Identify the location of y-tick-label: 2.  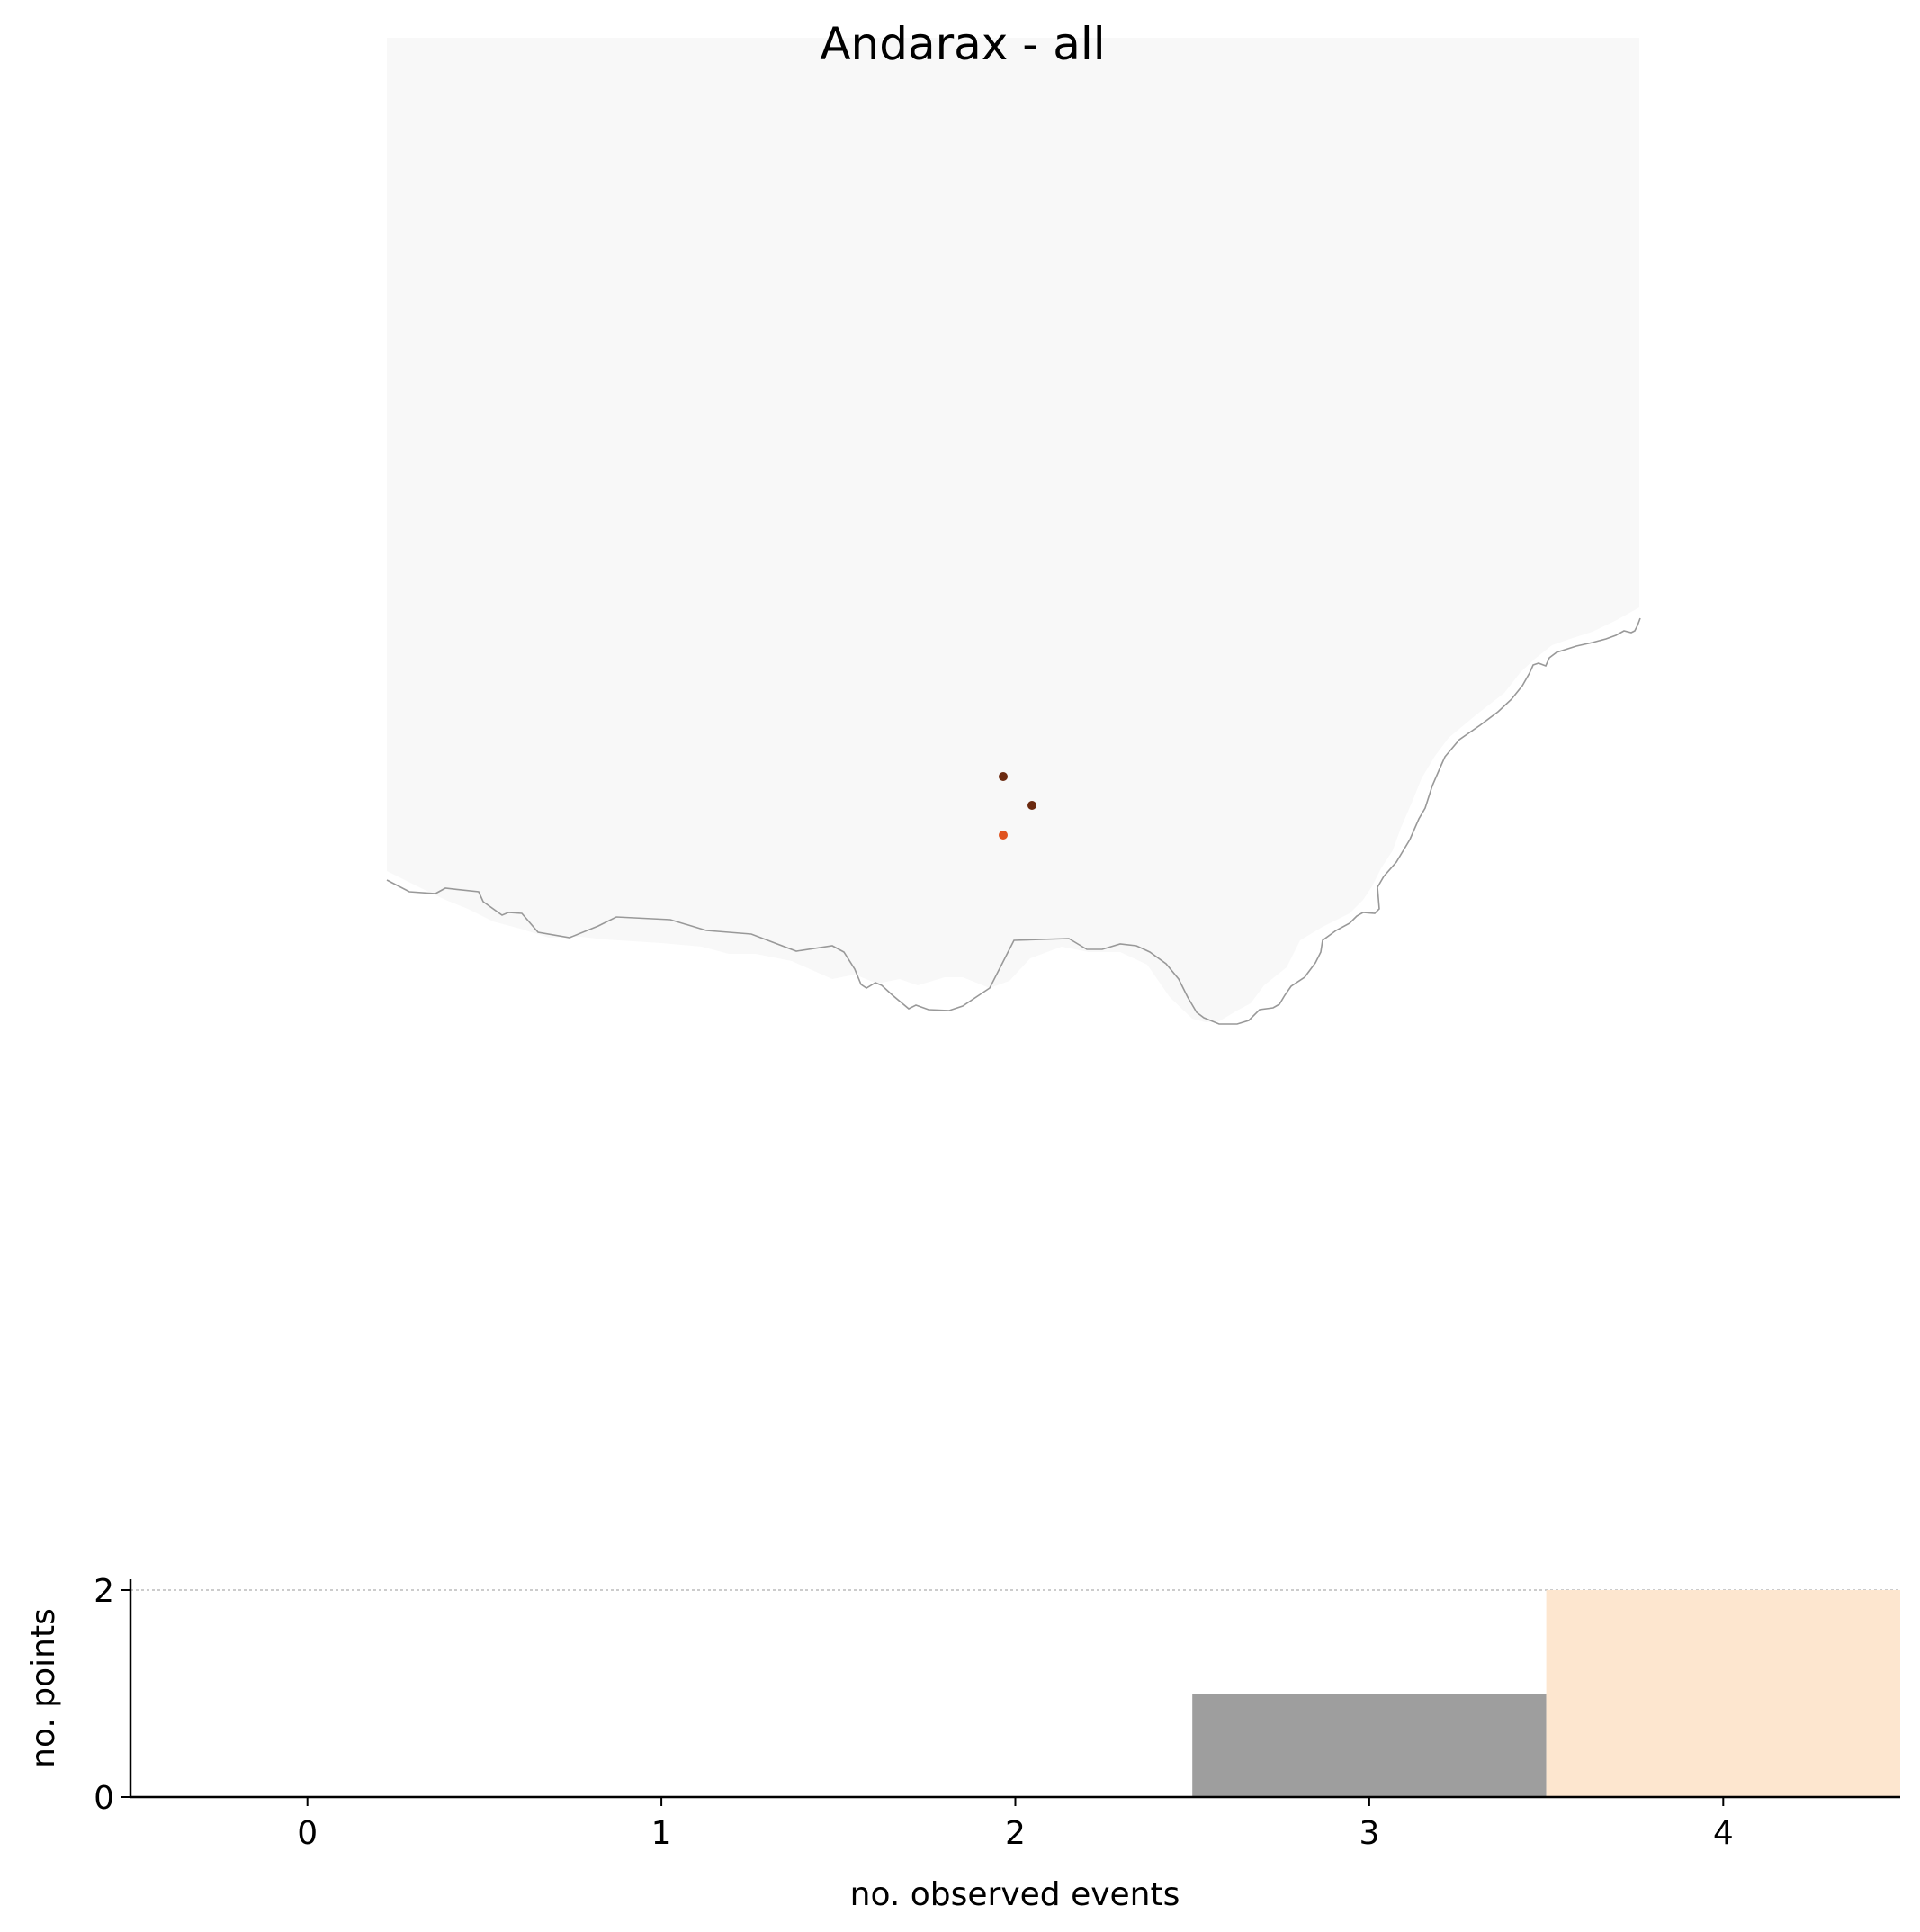
(104, 1591).